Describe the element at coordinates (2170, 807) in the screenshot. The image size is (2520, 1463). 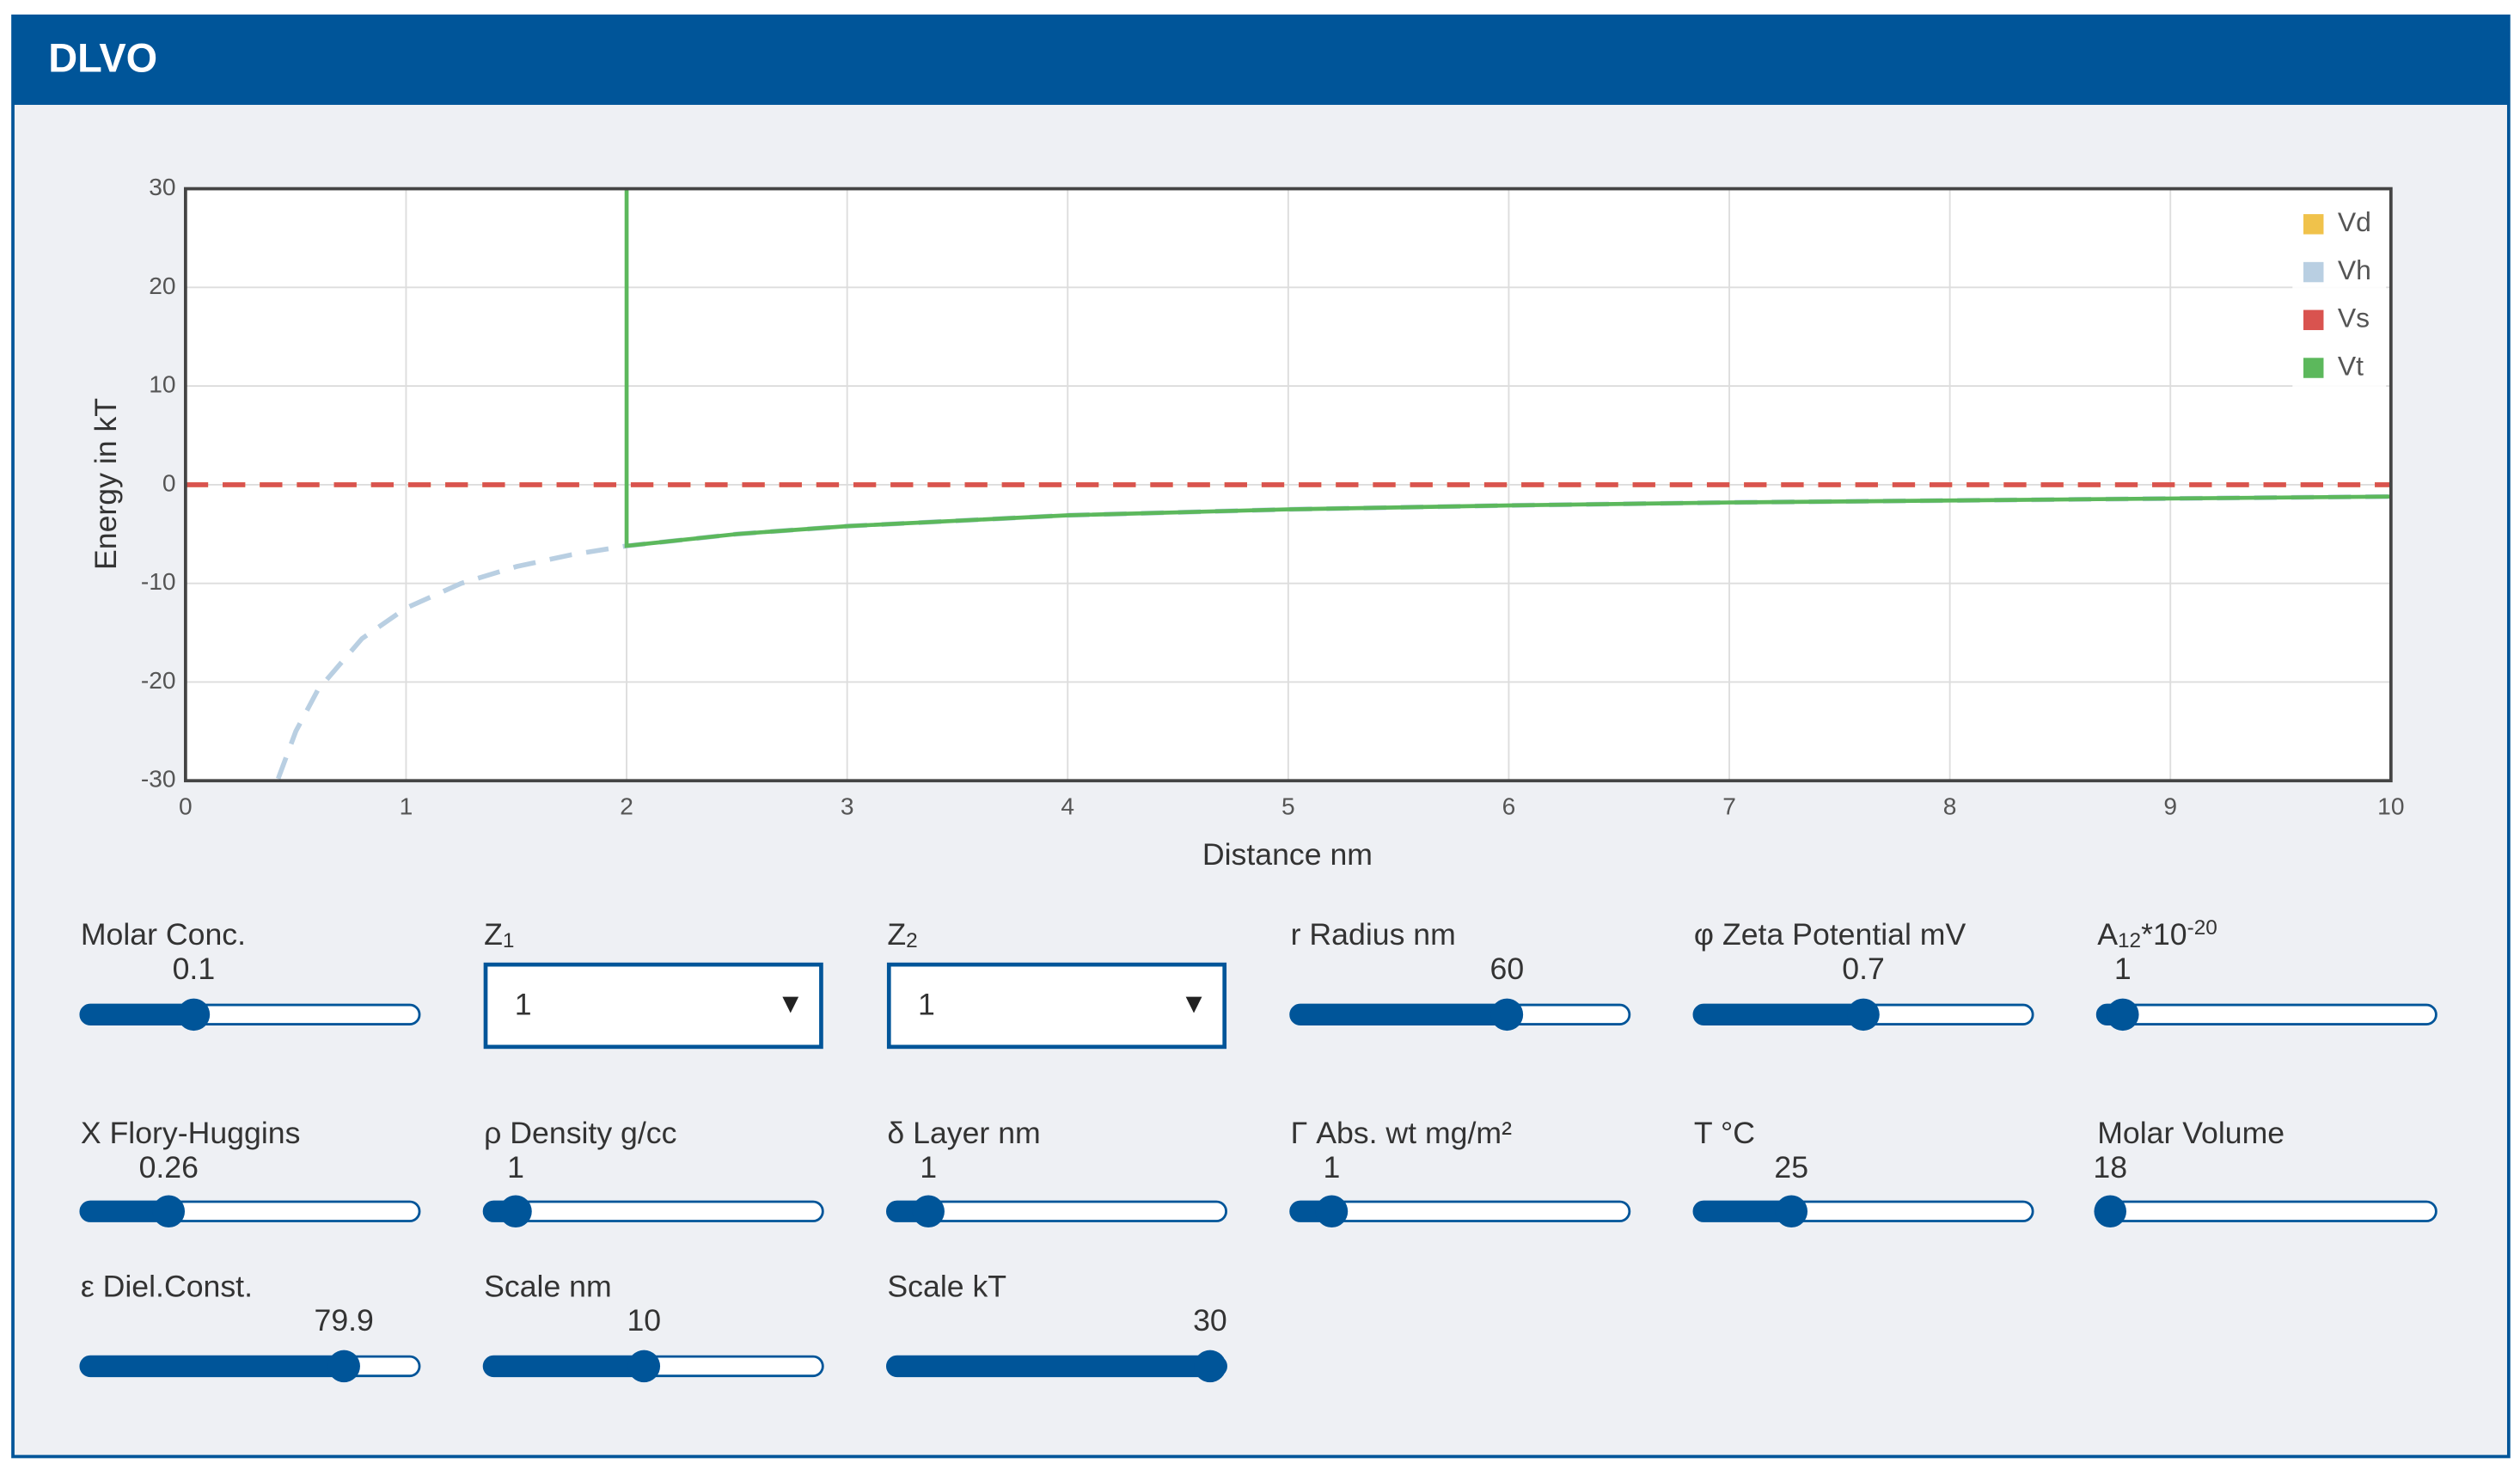
I see `x-tick-label: 9` at that location.